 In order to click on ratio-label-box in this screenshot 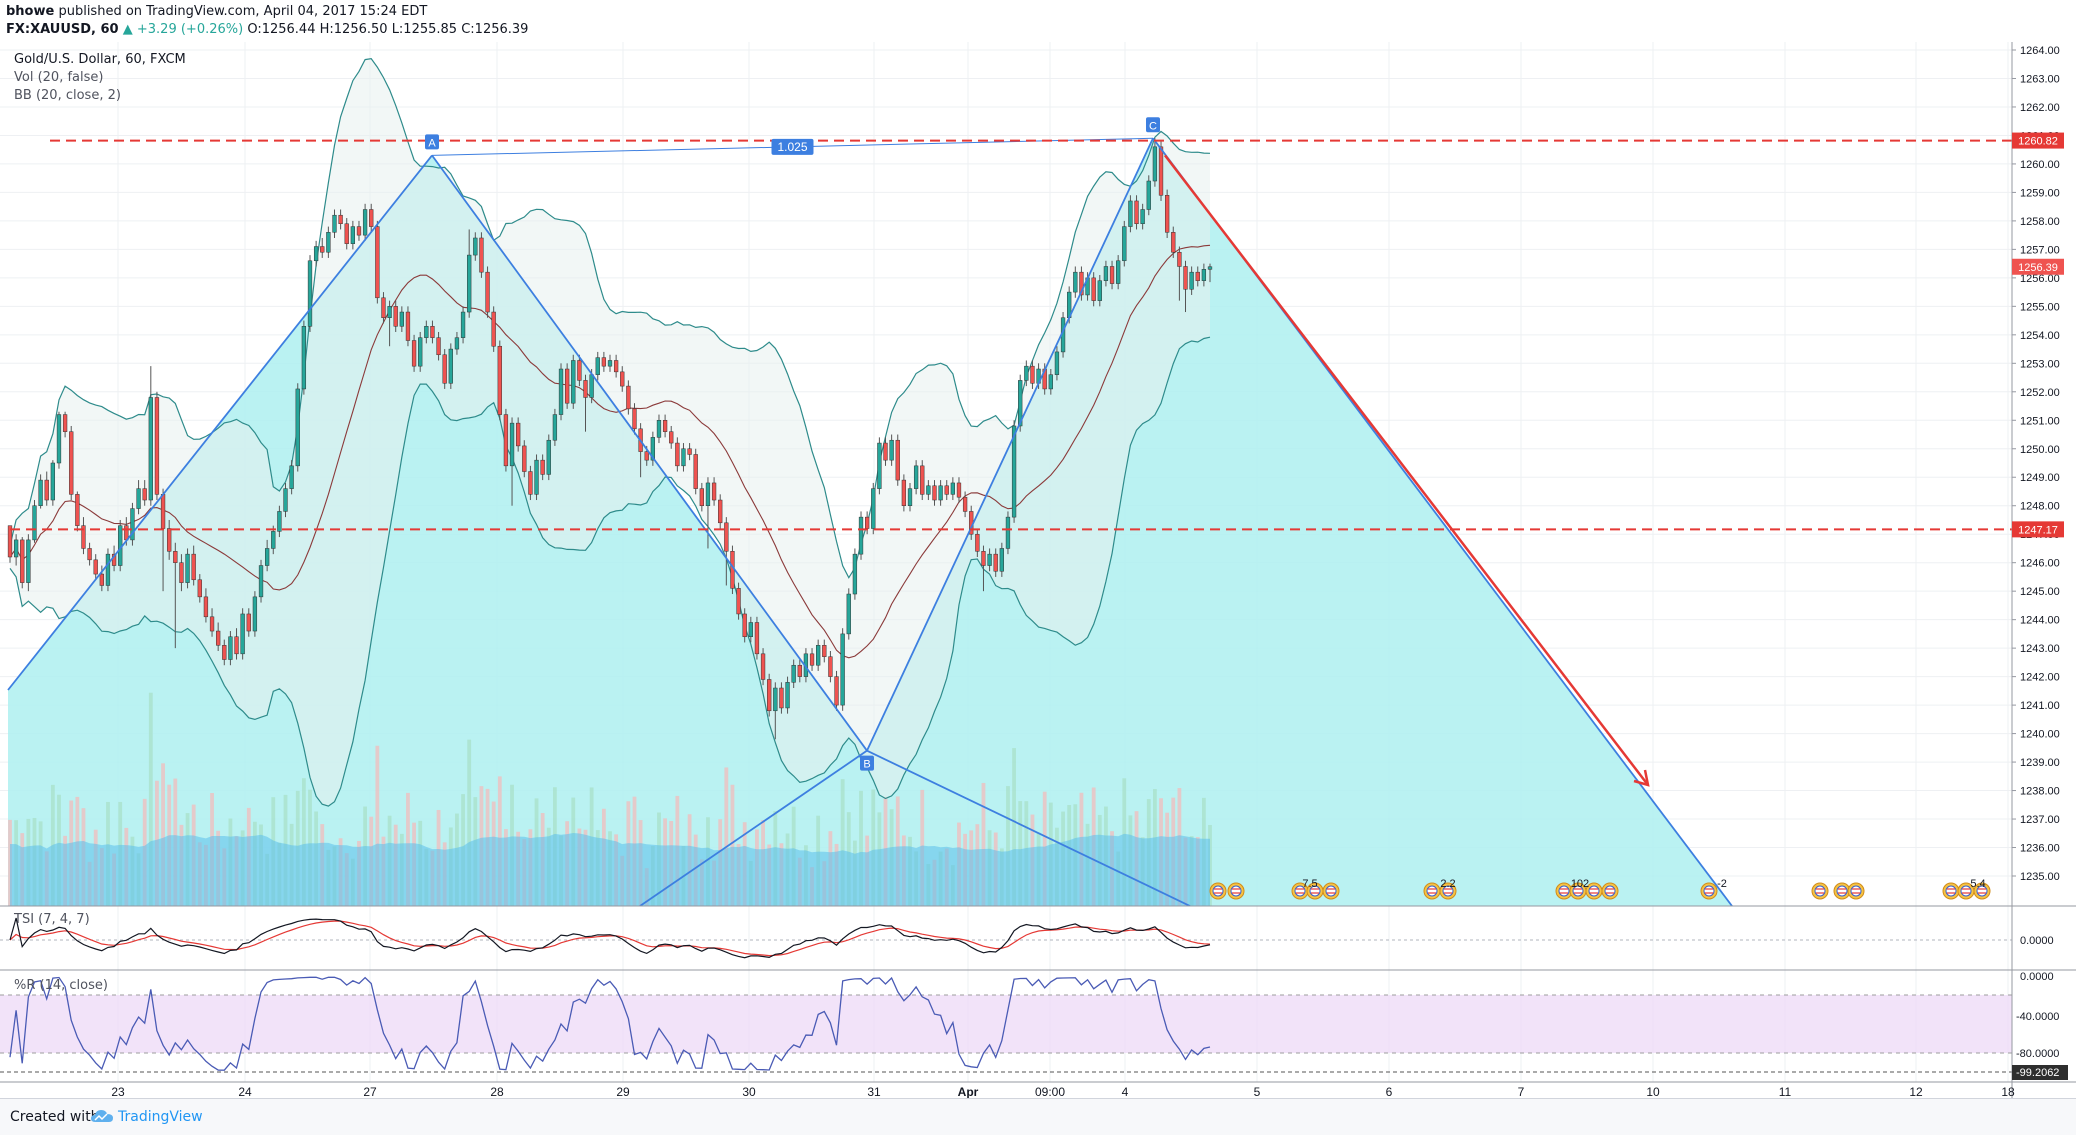, I will do `click(792, 146)`.